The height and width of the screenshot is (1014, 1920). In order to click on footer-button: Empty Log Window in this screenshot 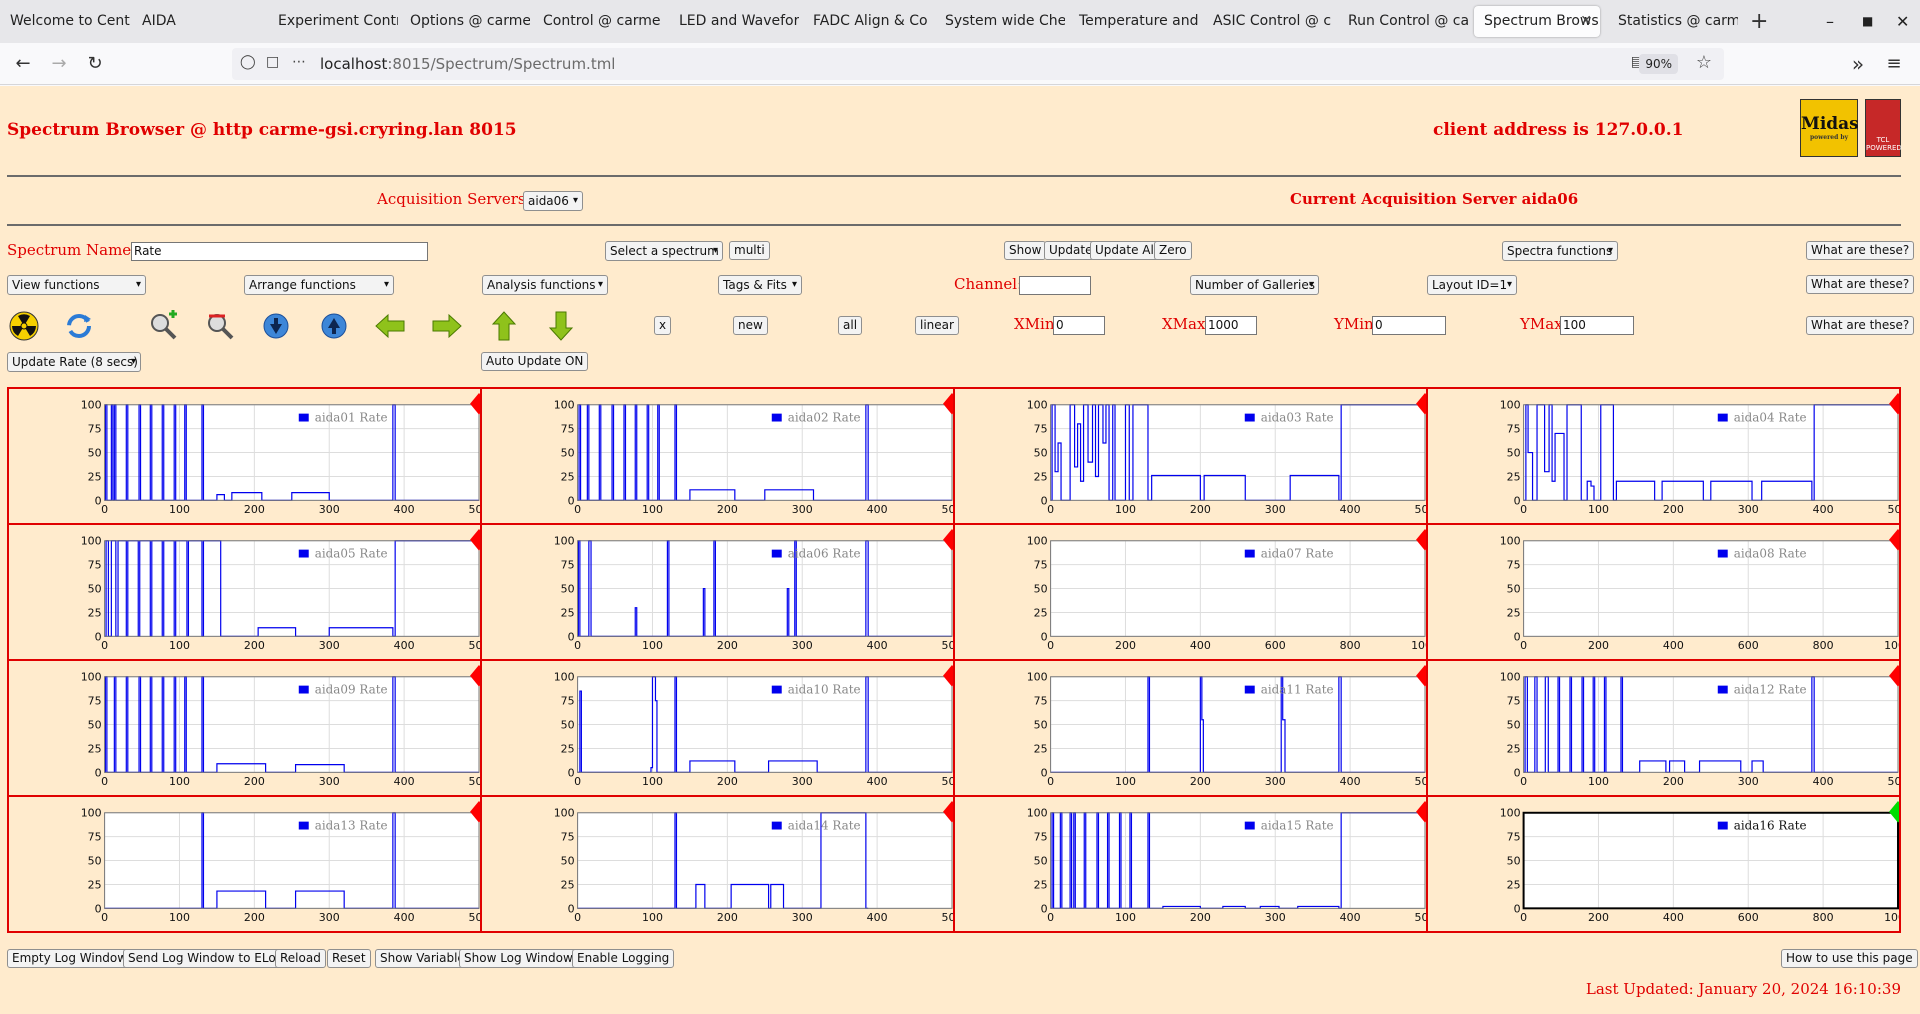, I will do `click(70, 958)`.